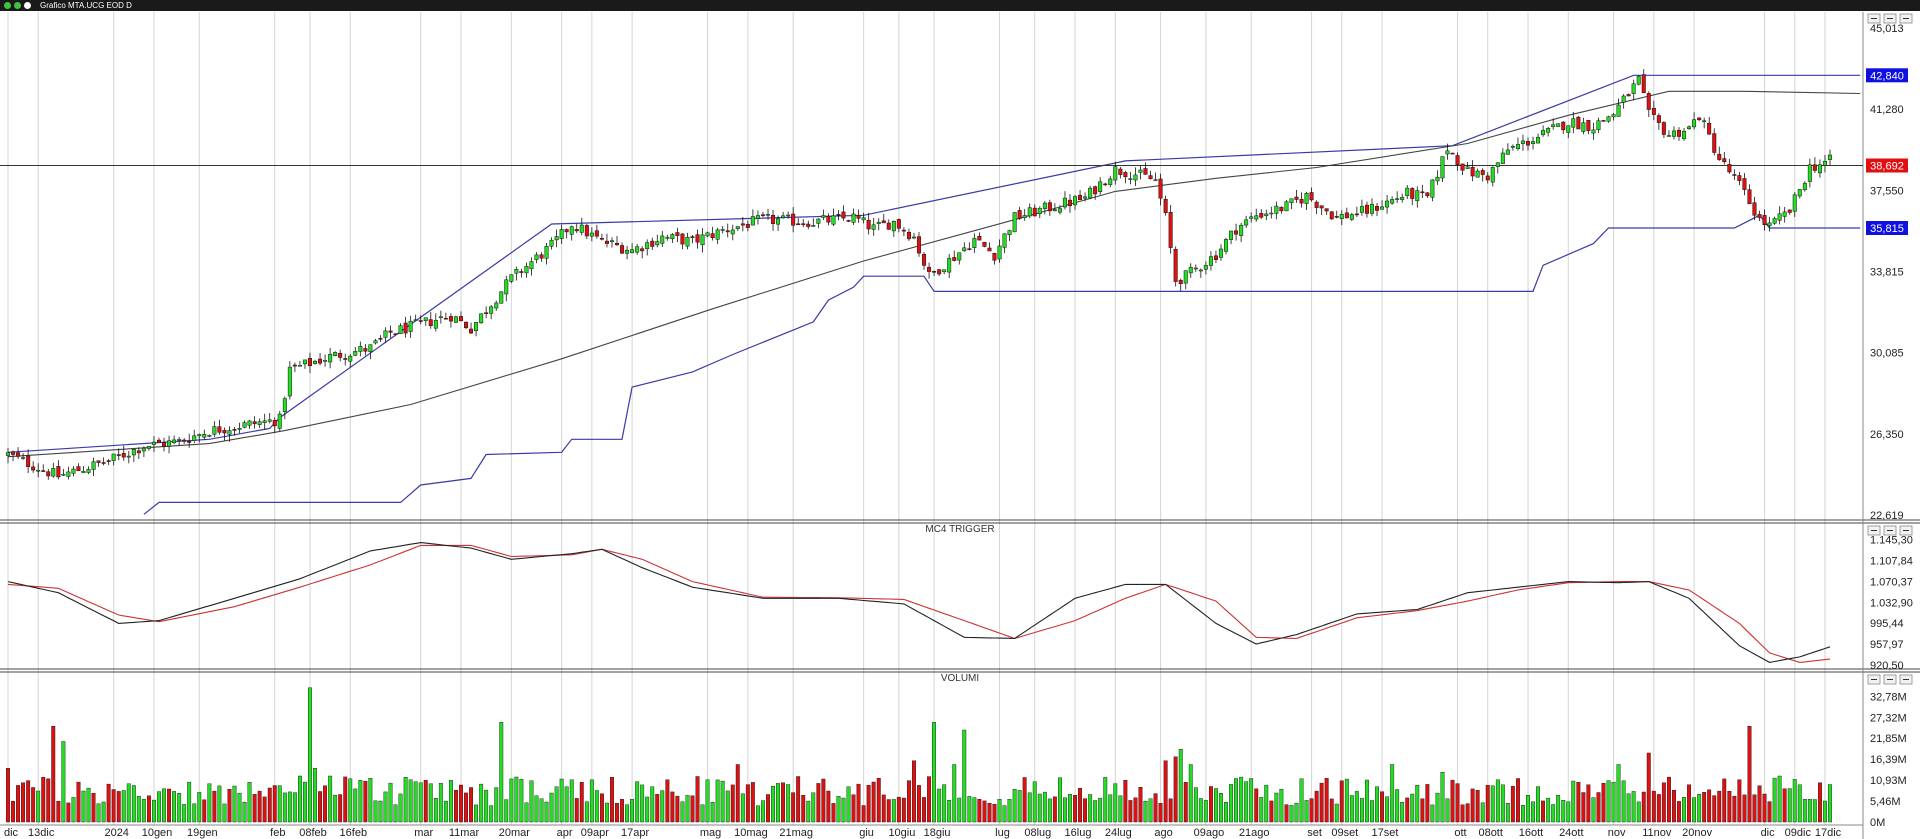 The height and width of the screenshot is (839, 1920). I want to click on date-tick-label: dic, so click(1768, 833).